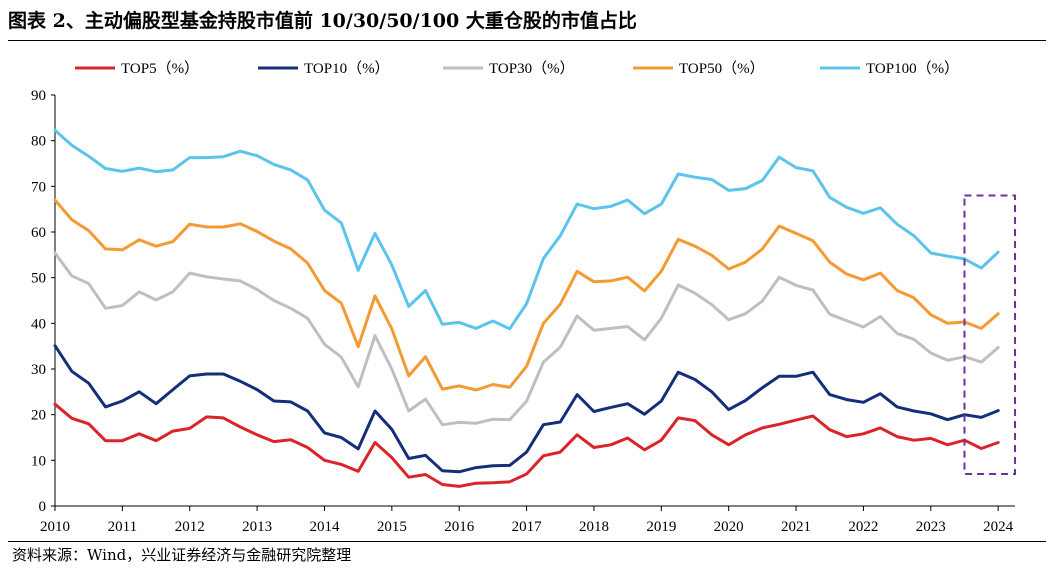  What do you see at coordinates (322, 21) in the screenshot?
I see `figure-title: 图表 2、主动偏股型基金持股市值前 10/30/50/100 大重仓股的市值占比` at bounding box center [322, 21].